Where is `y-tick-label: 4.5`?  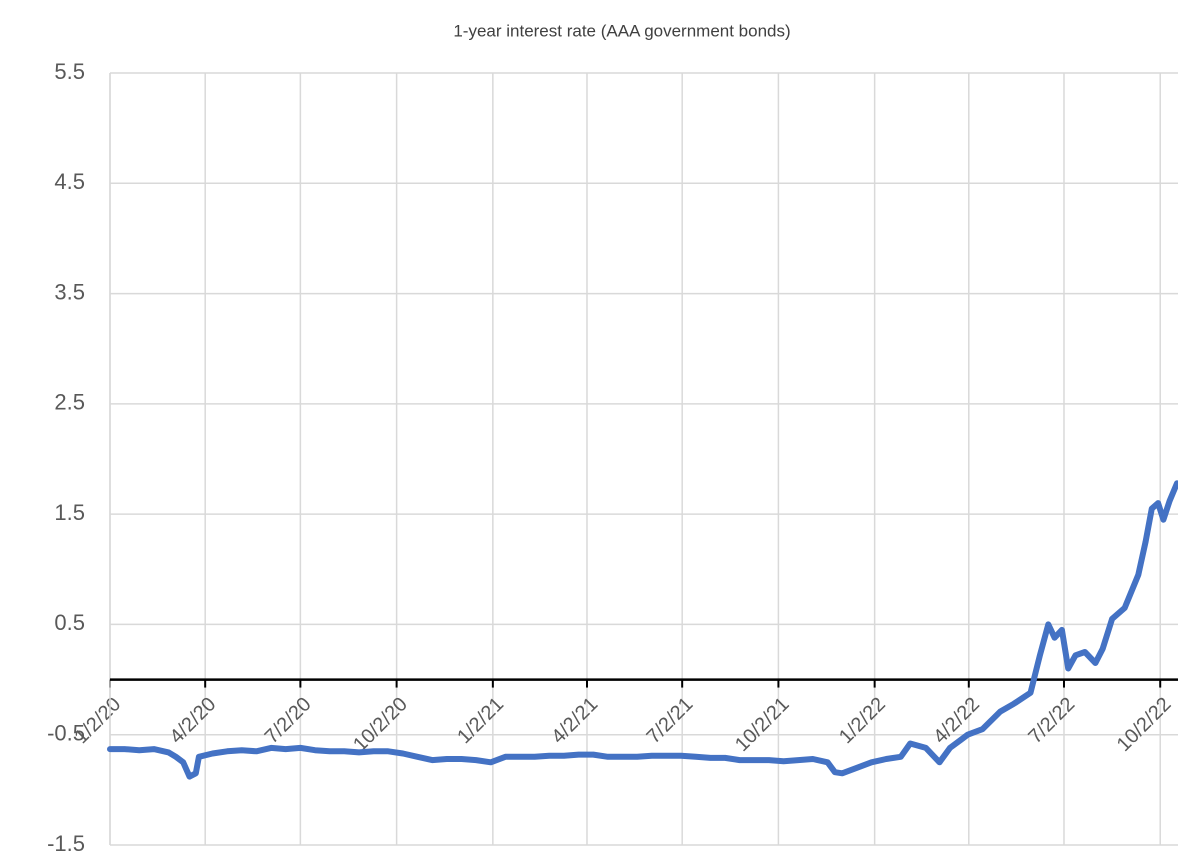
y-tick-label: 4.5 is located at coordinates (69, 181).